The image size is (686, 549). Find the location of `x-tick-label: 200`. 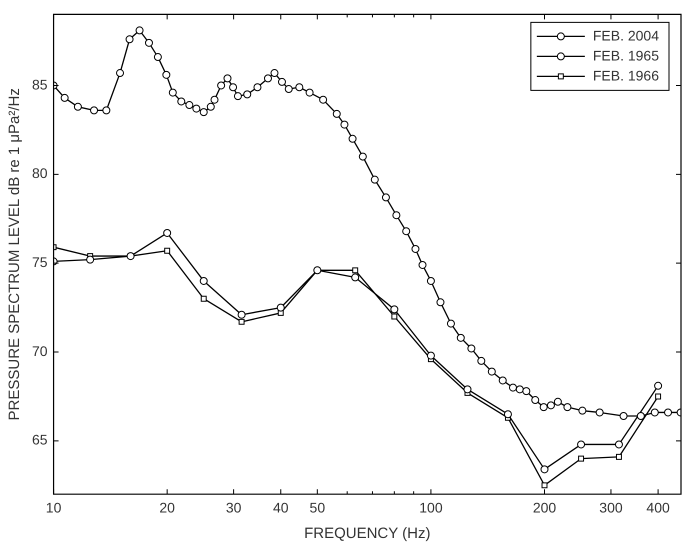

x-tick-label: 200 is located at coordinates (544, 507).